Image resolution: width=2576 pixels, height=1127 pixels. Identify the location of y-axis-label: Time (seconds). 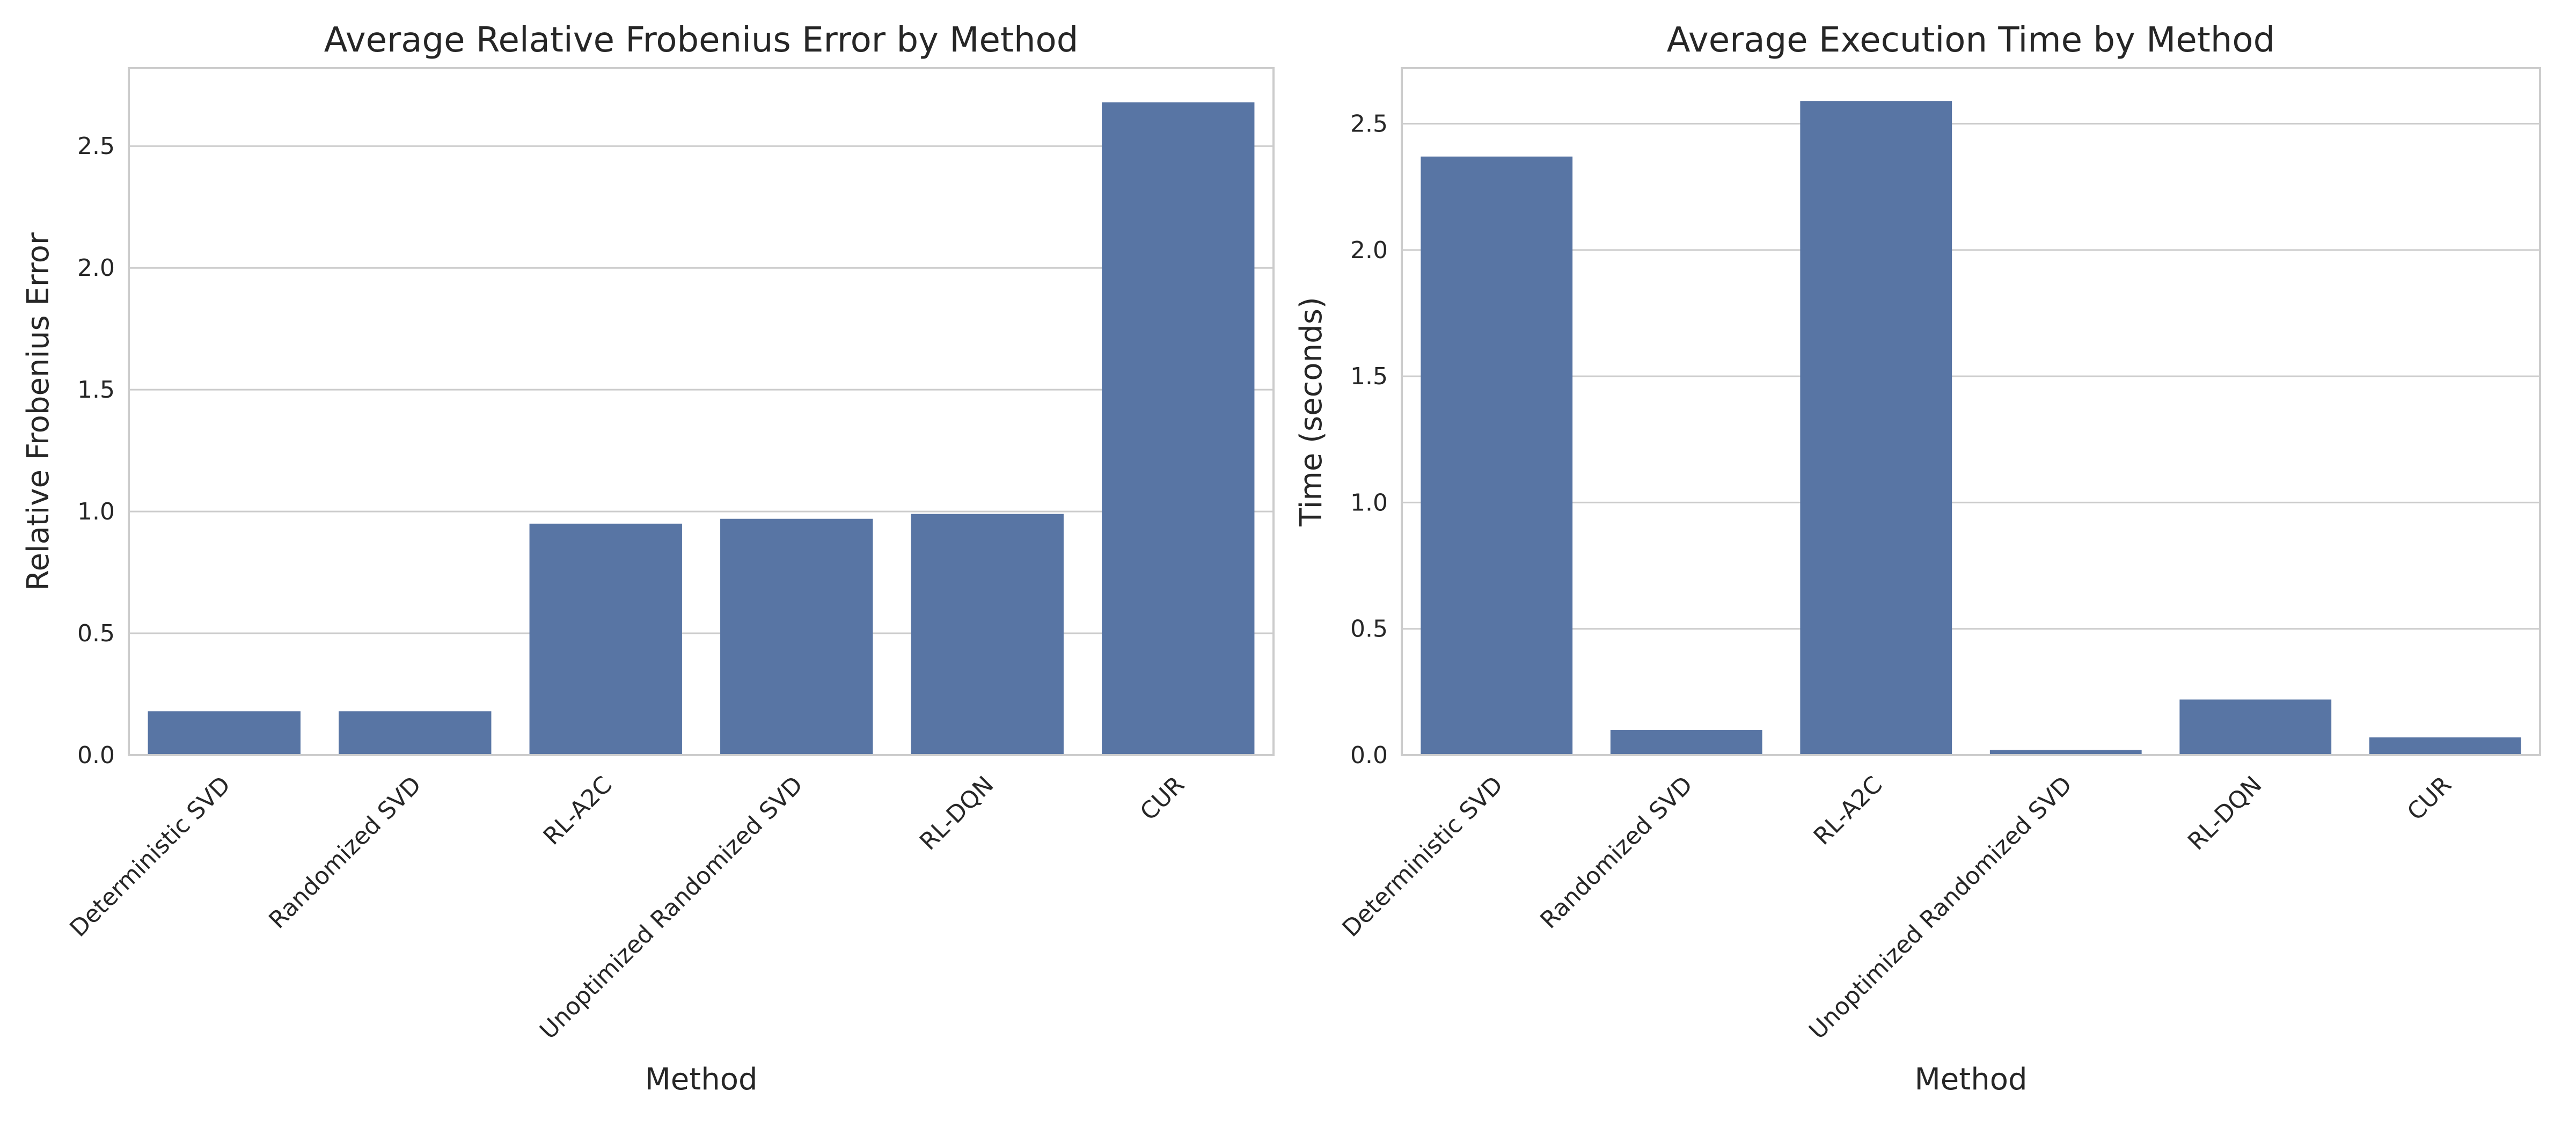
(1311, 411).